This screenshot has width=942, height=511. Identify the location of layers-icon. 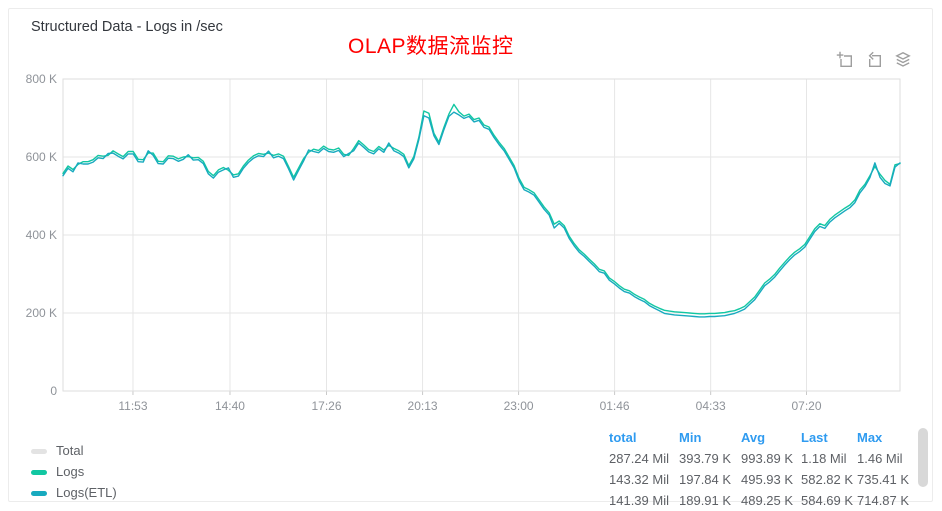
(903, 60).